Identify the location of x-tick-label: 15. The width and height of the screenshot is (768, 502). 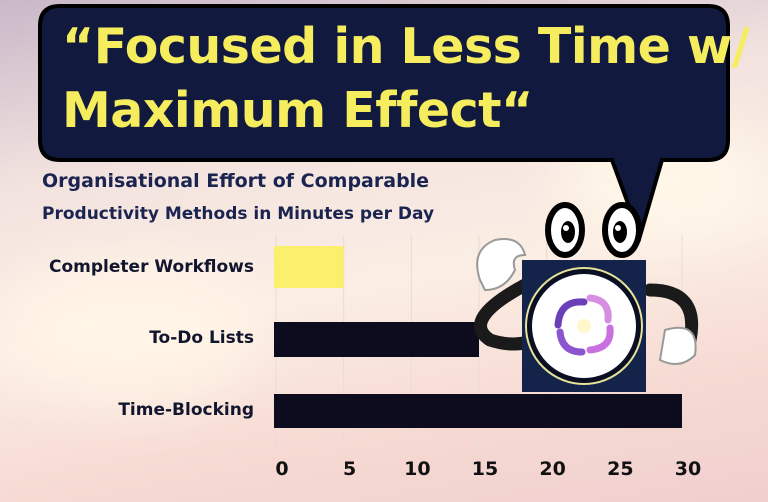
(485, 469).